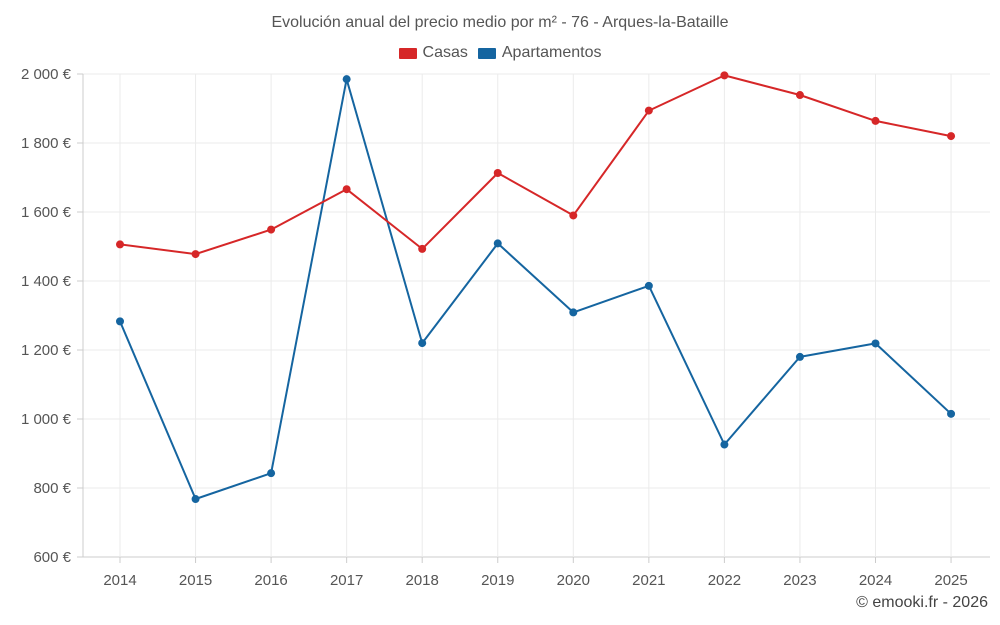 This screenshot has height=625, width=1000. Describe the element at coordinates (407, 53) in the screenshot. I see `legend-swatch-casas` at that location.